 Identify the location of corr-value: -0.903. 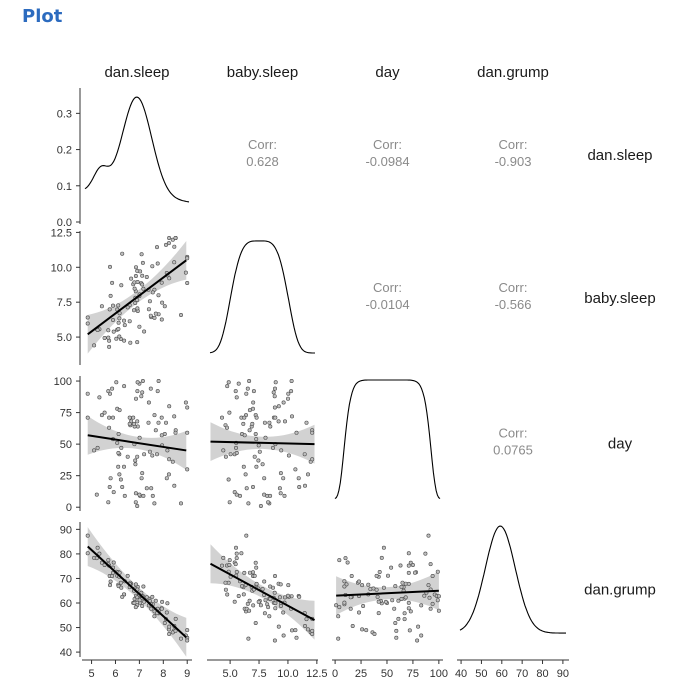
(513, 161).